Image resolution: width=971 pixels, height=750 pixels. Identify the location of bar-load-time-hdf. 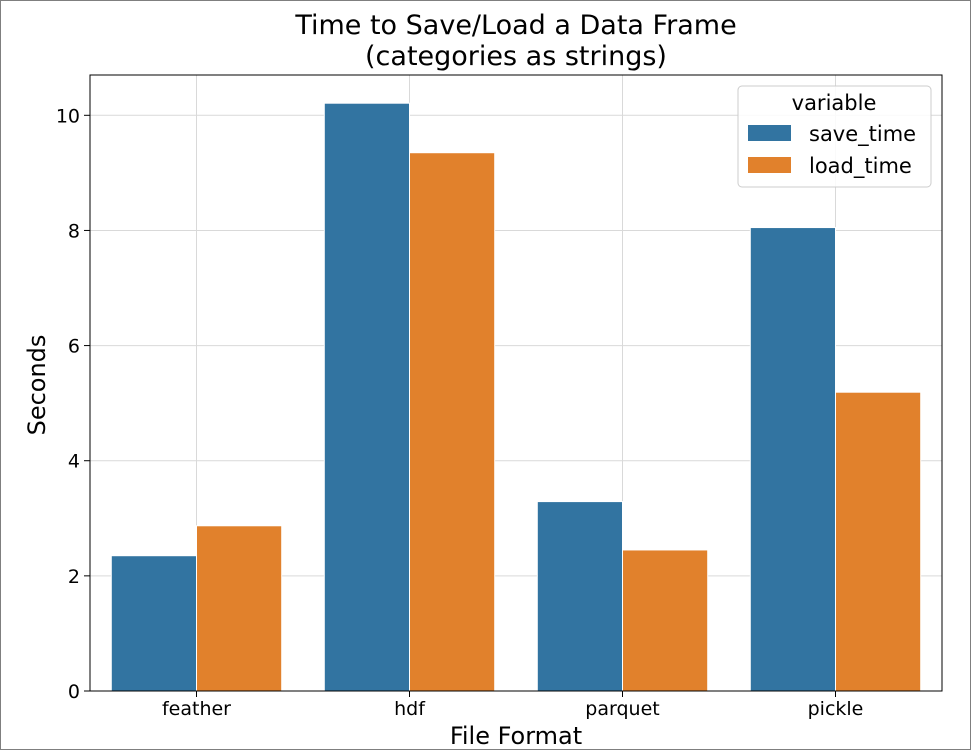
(452, 422).